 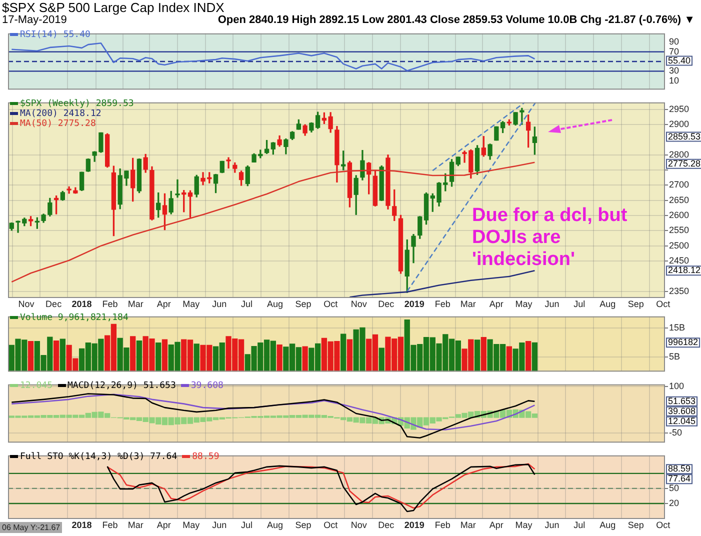 What do you see at coordinates (679, 109) in the screenshot?
I see `y-tick-label: 2950` at bounding box center [679, 109].